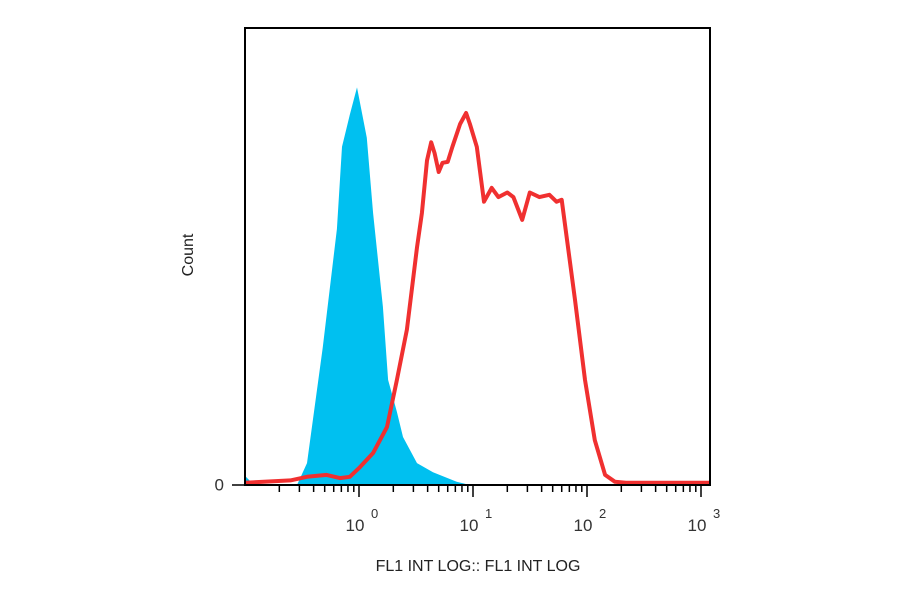  I want to click on y-tick-label-0: 0, so click(219, 485).